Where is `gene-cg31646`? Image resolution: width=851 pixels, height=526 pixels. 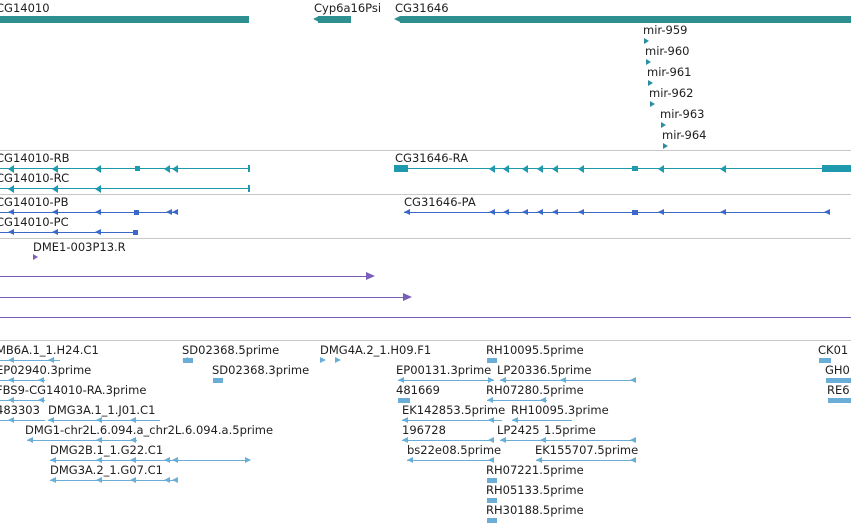
gene-cg31646 is located at coordinates (625, 19).